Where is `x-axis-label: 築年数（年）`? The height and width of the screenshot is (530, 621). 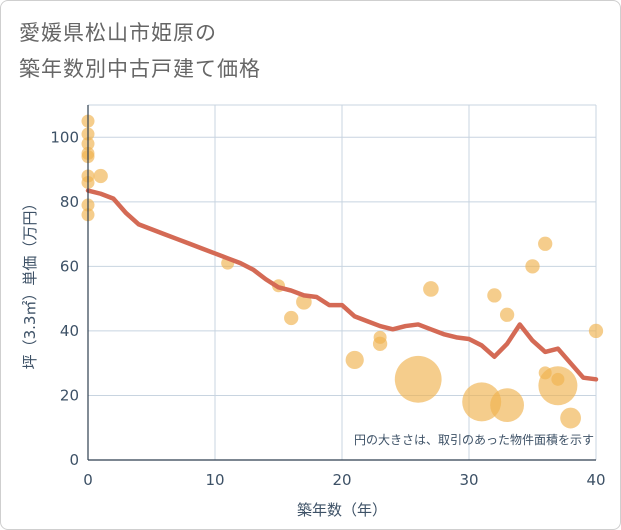 x-axis-label: 築年数（年） is located at coordinates (342, 510).